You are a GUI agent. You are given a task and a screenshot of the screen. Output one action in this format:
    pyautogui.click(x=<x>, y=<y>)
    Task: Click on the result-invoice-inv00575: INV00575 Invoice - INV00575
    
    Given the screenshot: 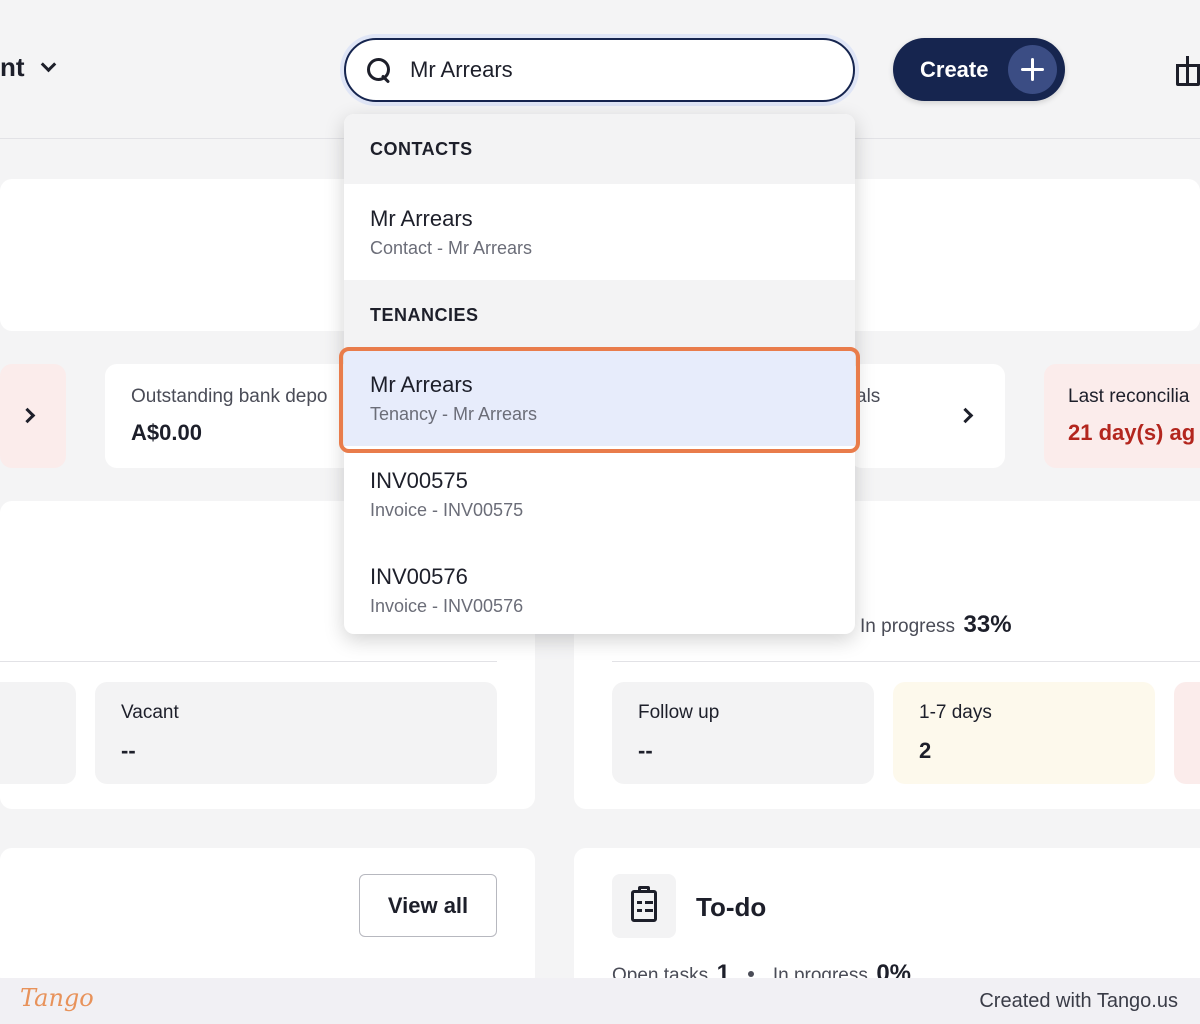 What is the action you would take?
    pyautogui.click(x=599, y=494)
    